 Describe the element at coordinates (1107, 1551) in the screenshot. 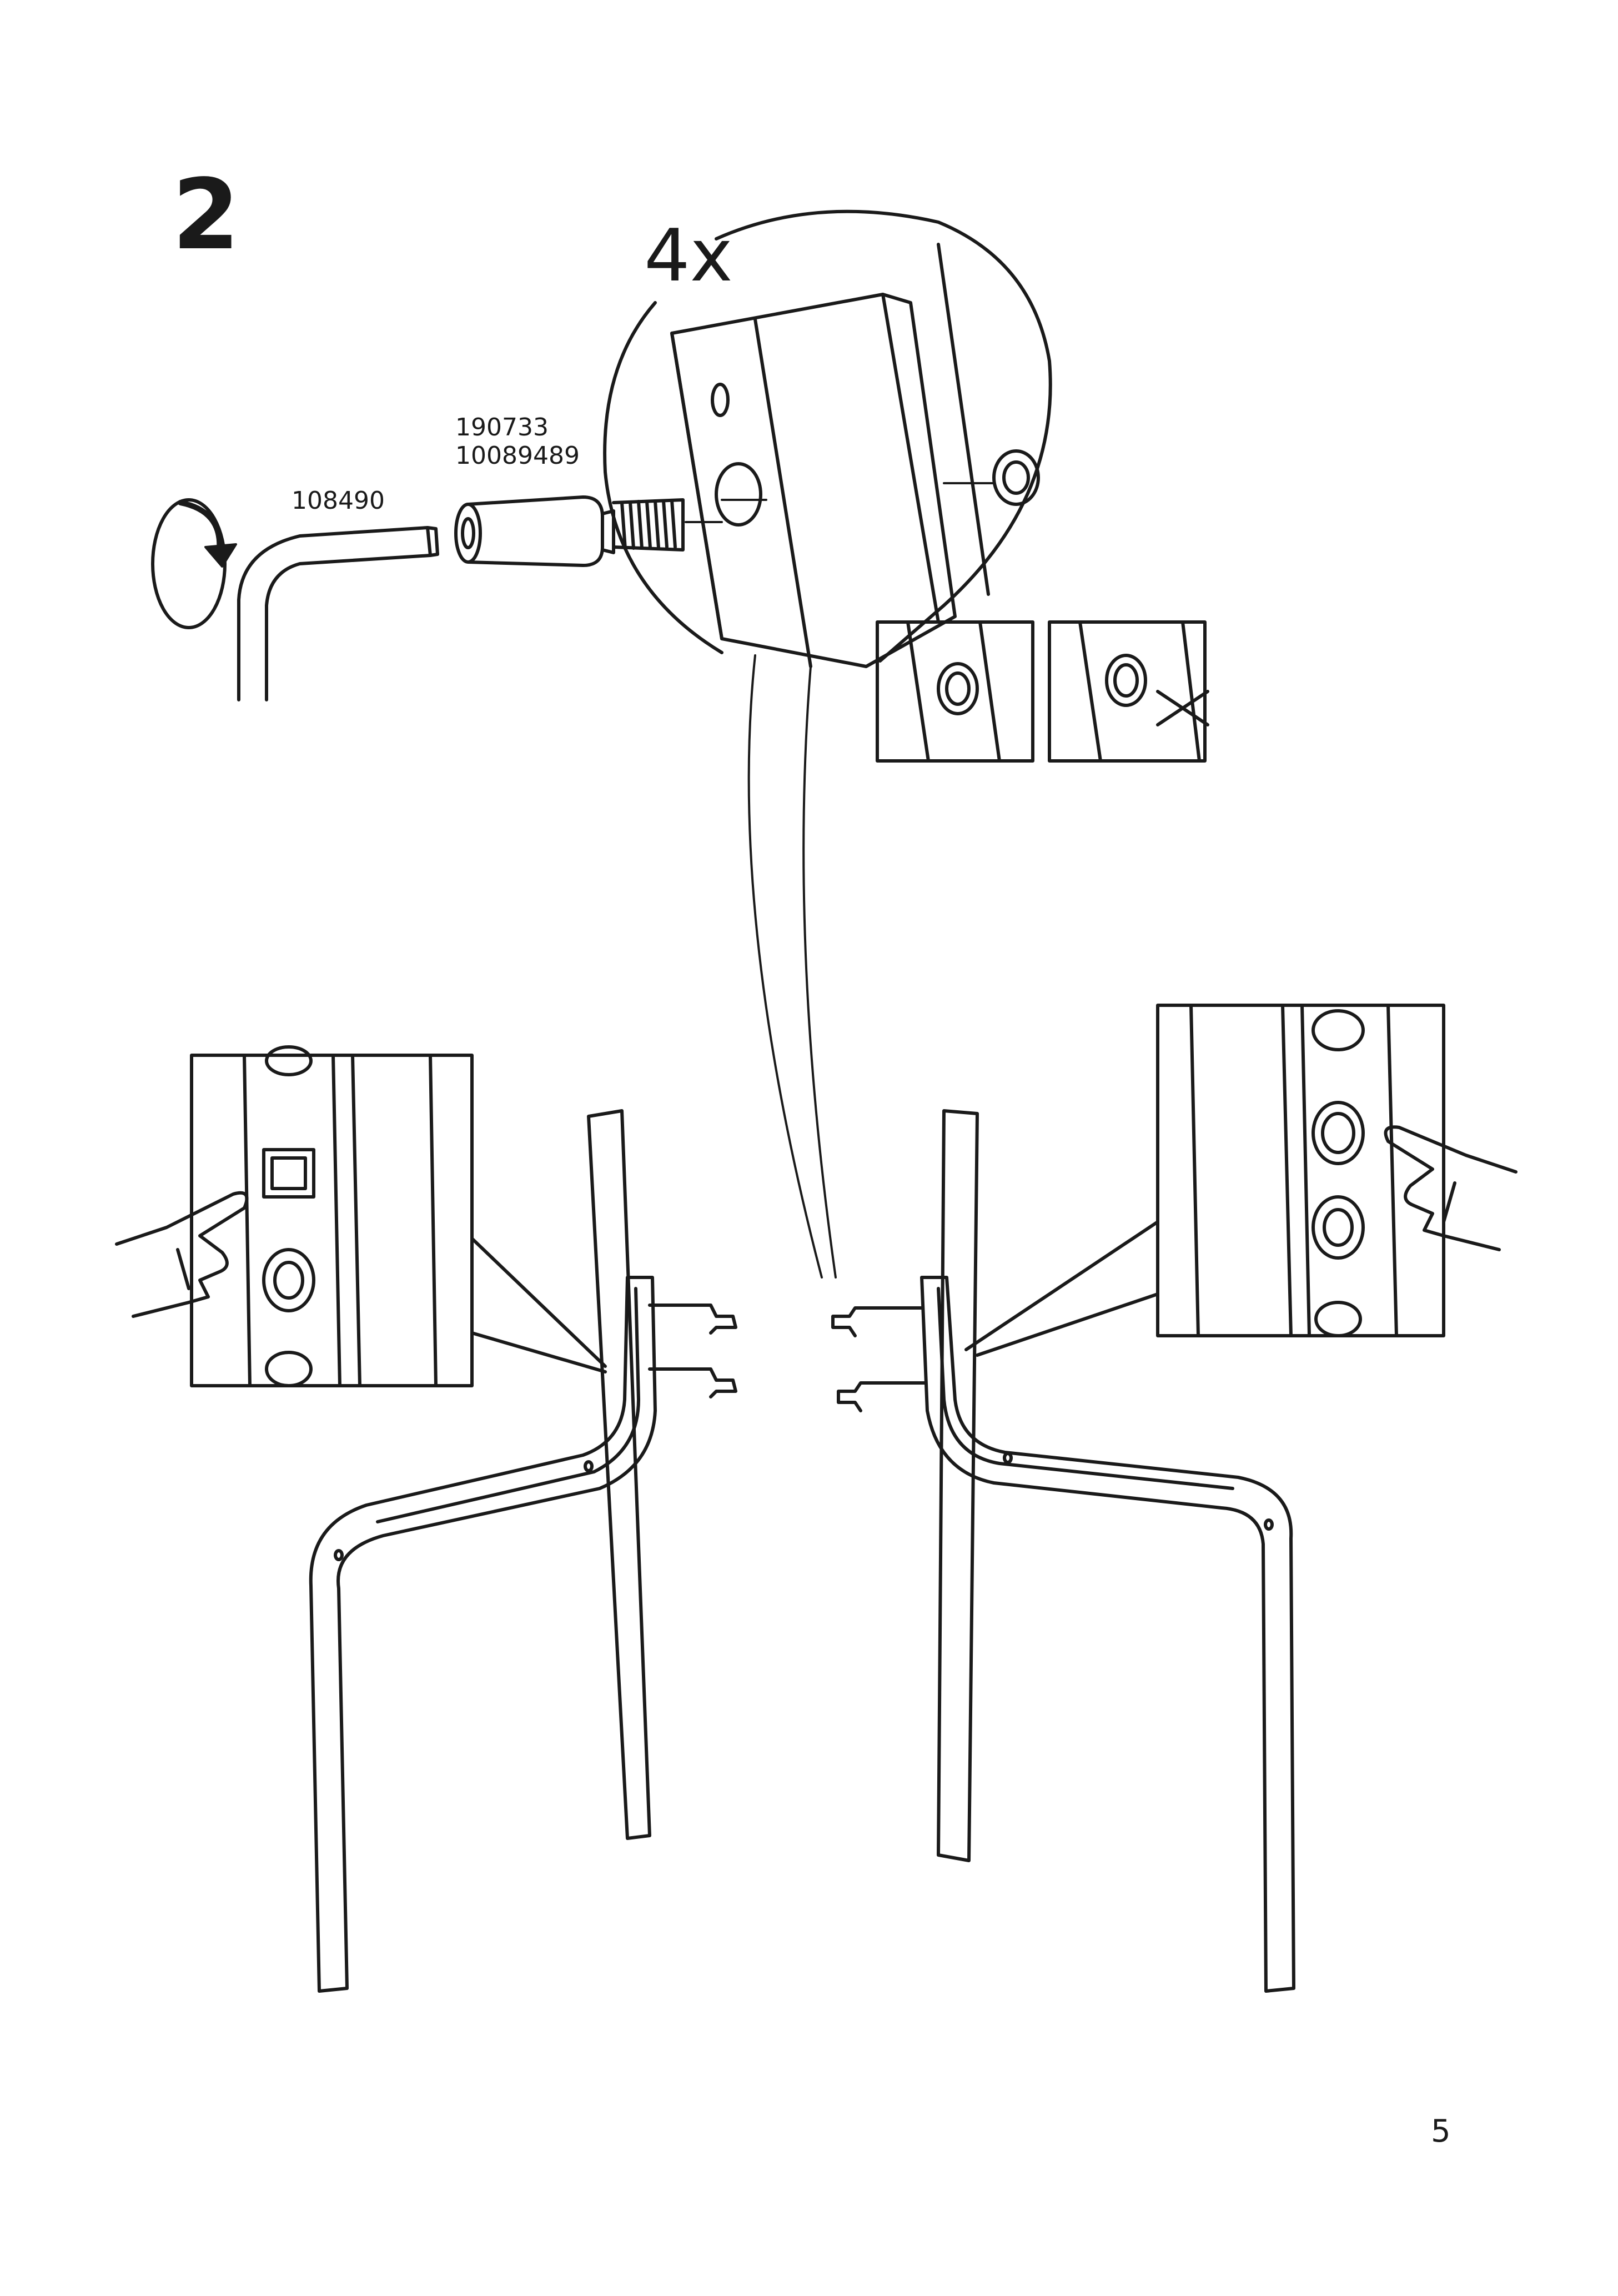

I see `right-leg-frame` at that location.